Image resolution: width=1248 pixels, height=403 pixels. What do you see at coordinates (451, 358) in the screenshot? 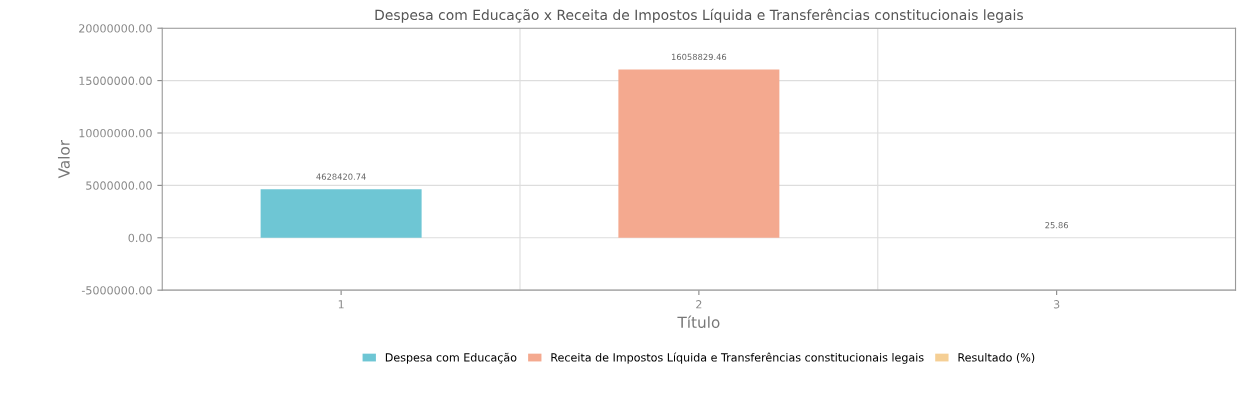
I see `legend-label: Despesa com Educação` at bounding box center [451, 358].